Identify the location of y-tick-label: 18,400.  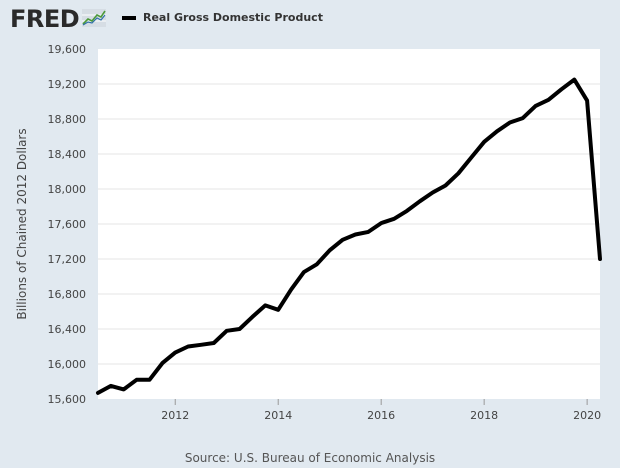
(67, 154).